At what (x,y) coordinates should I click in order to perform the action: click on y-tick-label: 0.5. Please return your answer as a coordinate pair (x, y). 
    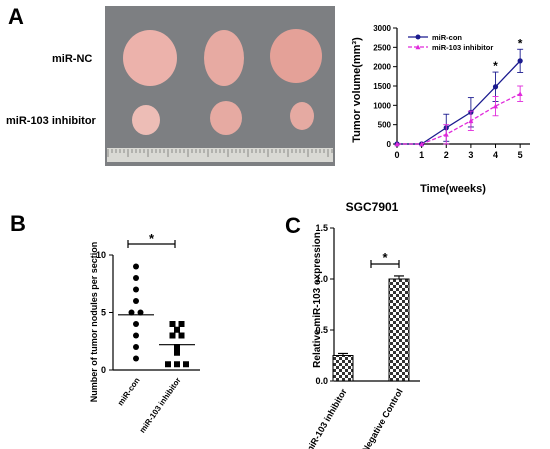
    Looking at the image, I should click on (321, 330).